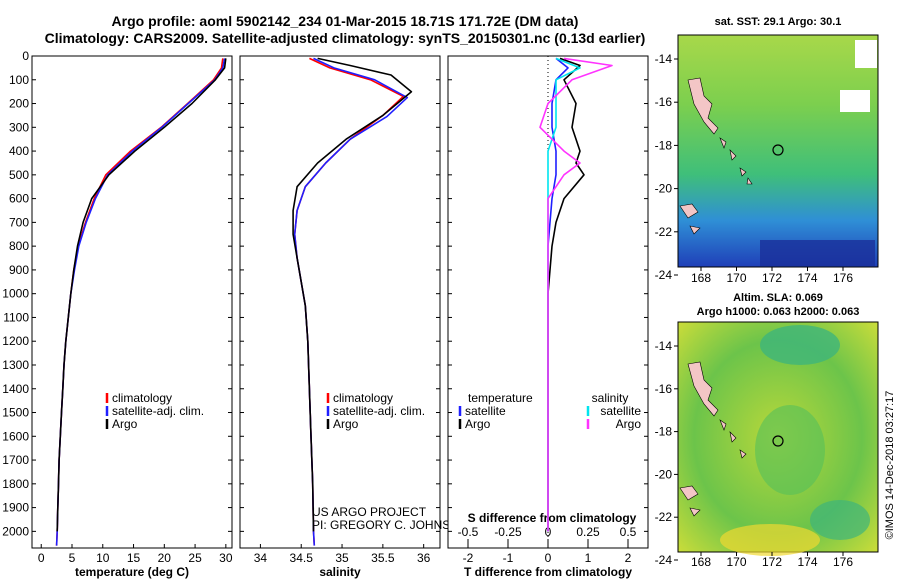 The width and height of the screenshot is (900, 580). Describe the element at coordinates (424, 558) in the screenshot. I see `salinity-x-tick-label: 36` at that location.